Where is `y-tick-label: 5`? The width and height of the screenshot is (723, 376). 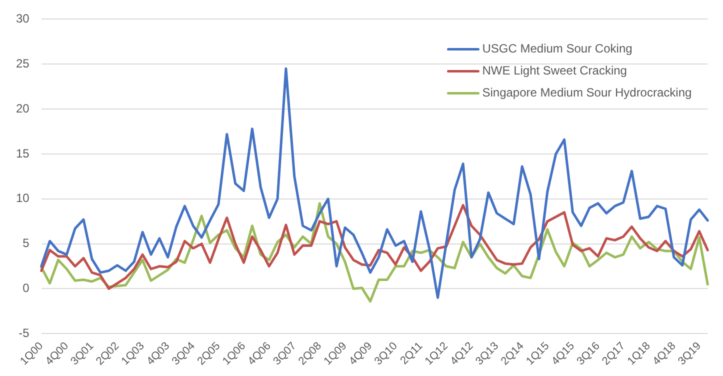
y-tick-label: 5 is located at coordinates (26, 243).